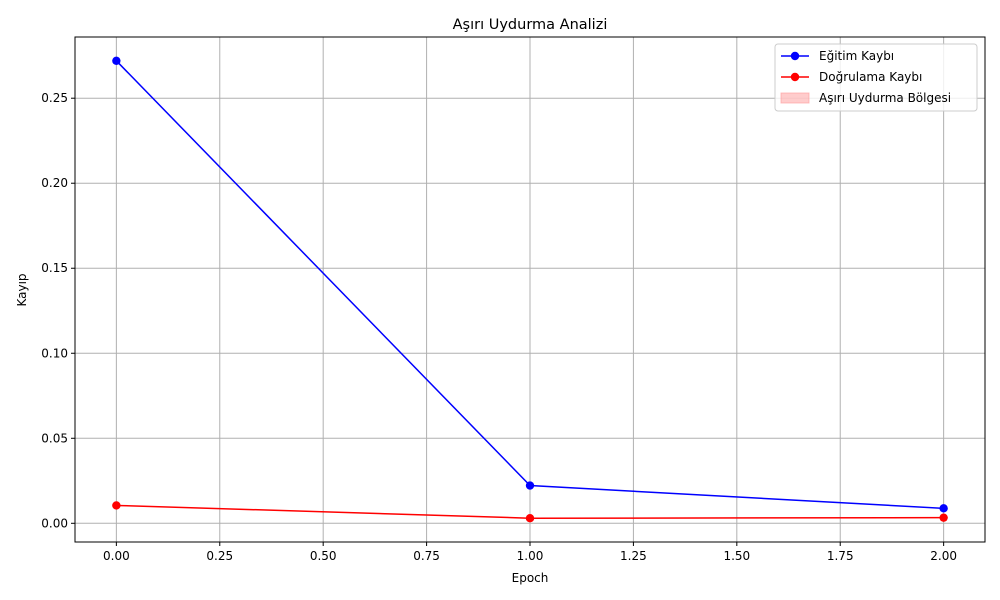 The height and width of the screenshot is (600, 1000). Describe the element at coordinates (219, 556) in the screenshot. I see `x-tick-label: 0.25` at that location.